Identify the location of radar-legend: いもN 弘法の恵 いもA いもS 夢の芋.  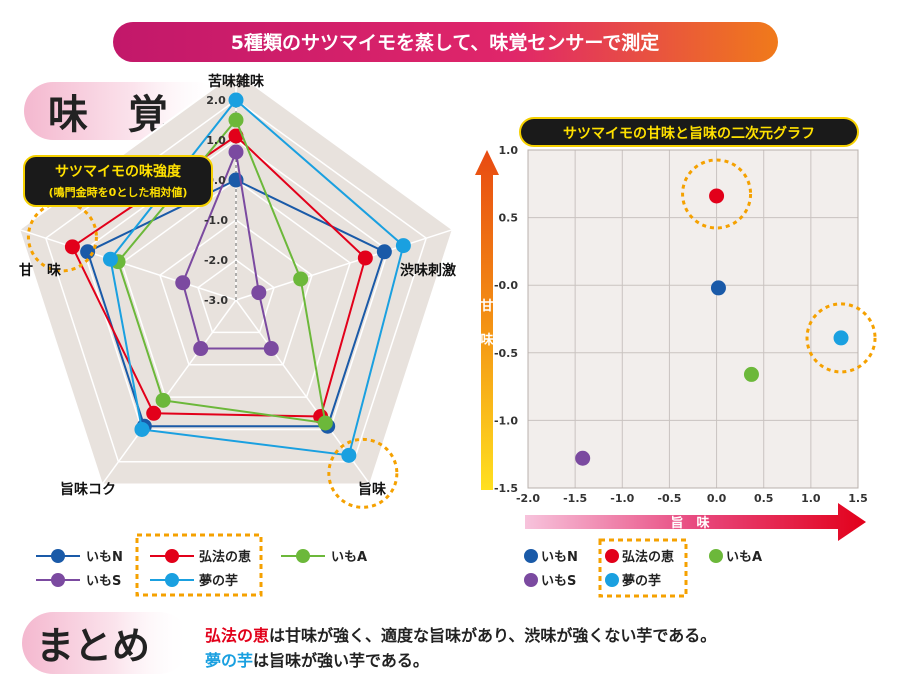
(201, 565).